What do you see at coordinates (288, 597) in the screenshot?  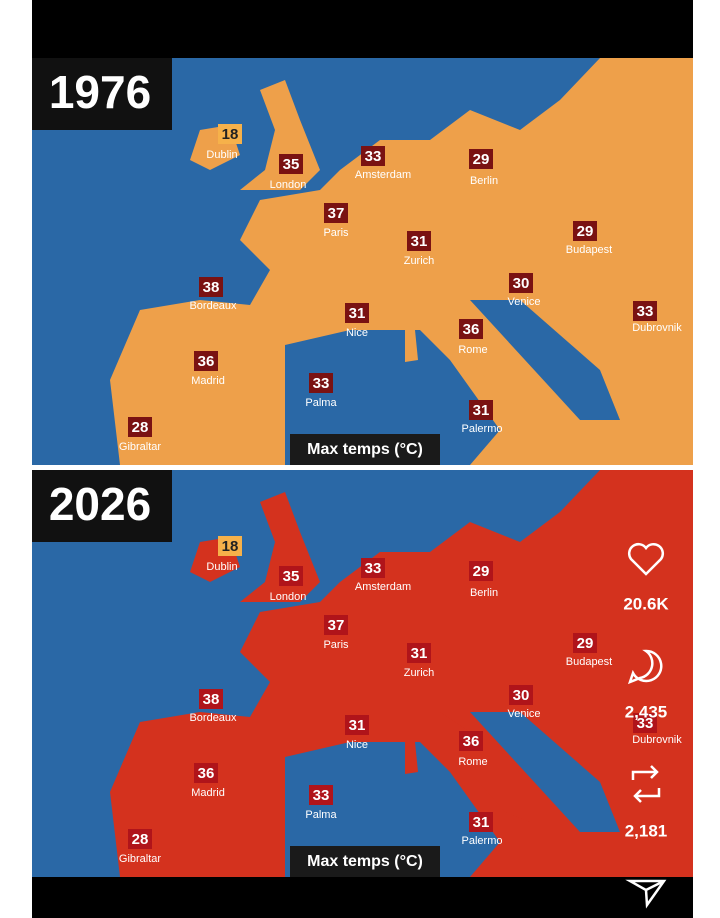 I see `city-name: London` at bounding box center [288, 597].